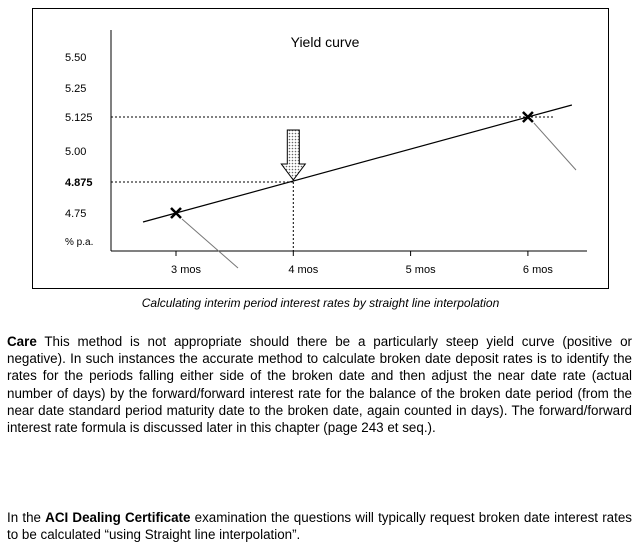 The image size is (641, 557). Describe the element at coordinates (75, 89) in the screenshot. I see `y-tick-label: 5.25` at that location.